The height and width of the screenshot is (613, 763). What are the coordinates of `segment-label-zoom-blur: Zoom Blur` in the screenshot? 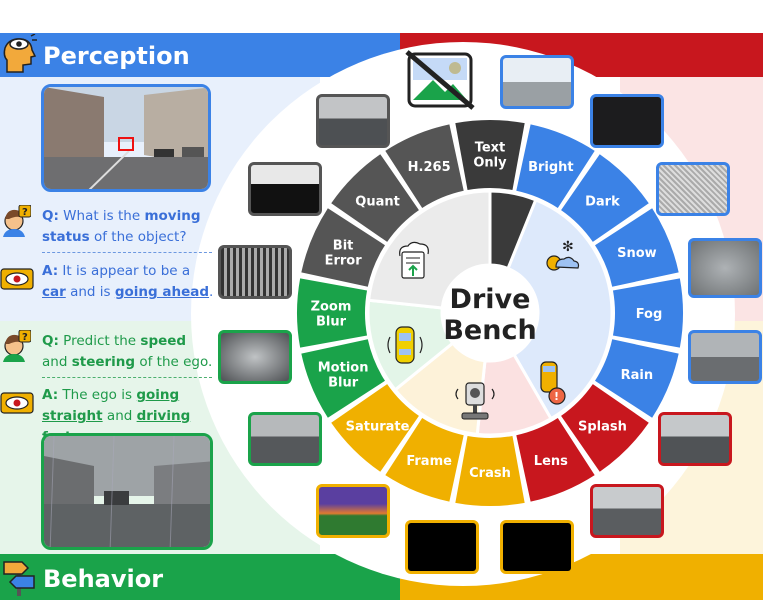 It's located at (331, 315).